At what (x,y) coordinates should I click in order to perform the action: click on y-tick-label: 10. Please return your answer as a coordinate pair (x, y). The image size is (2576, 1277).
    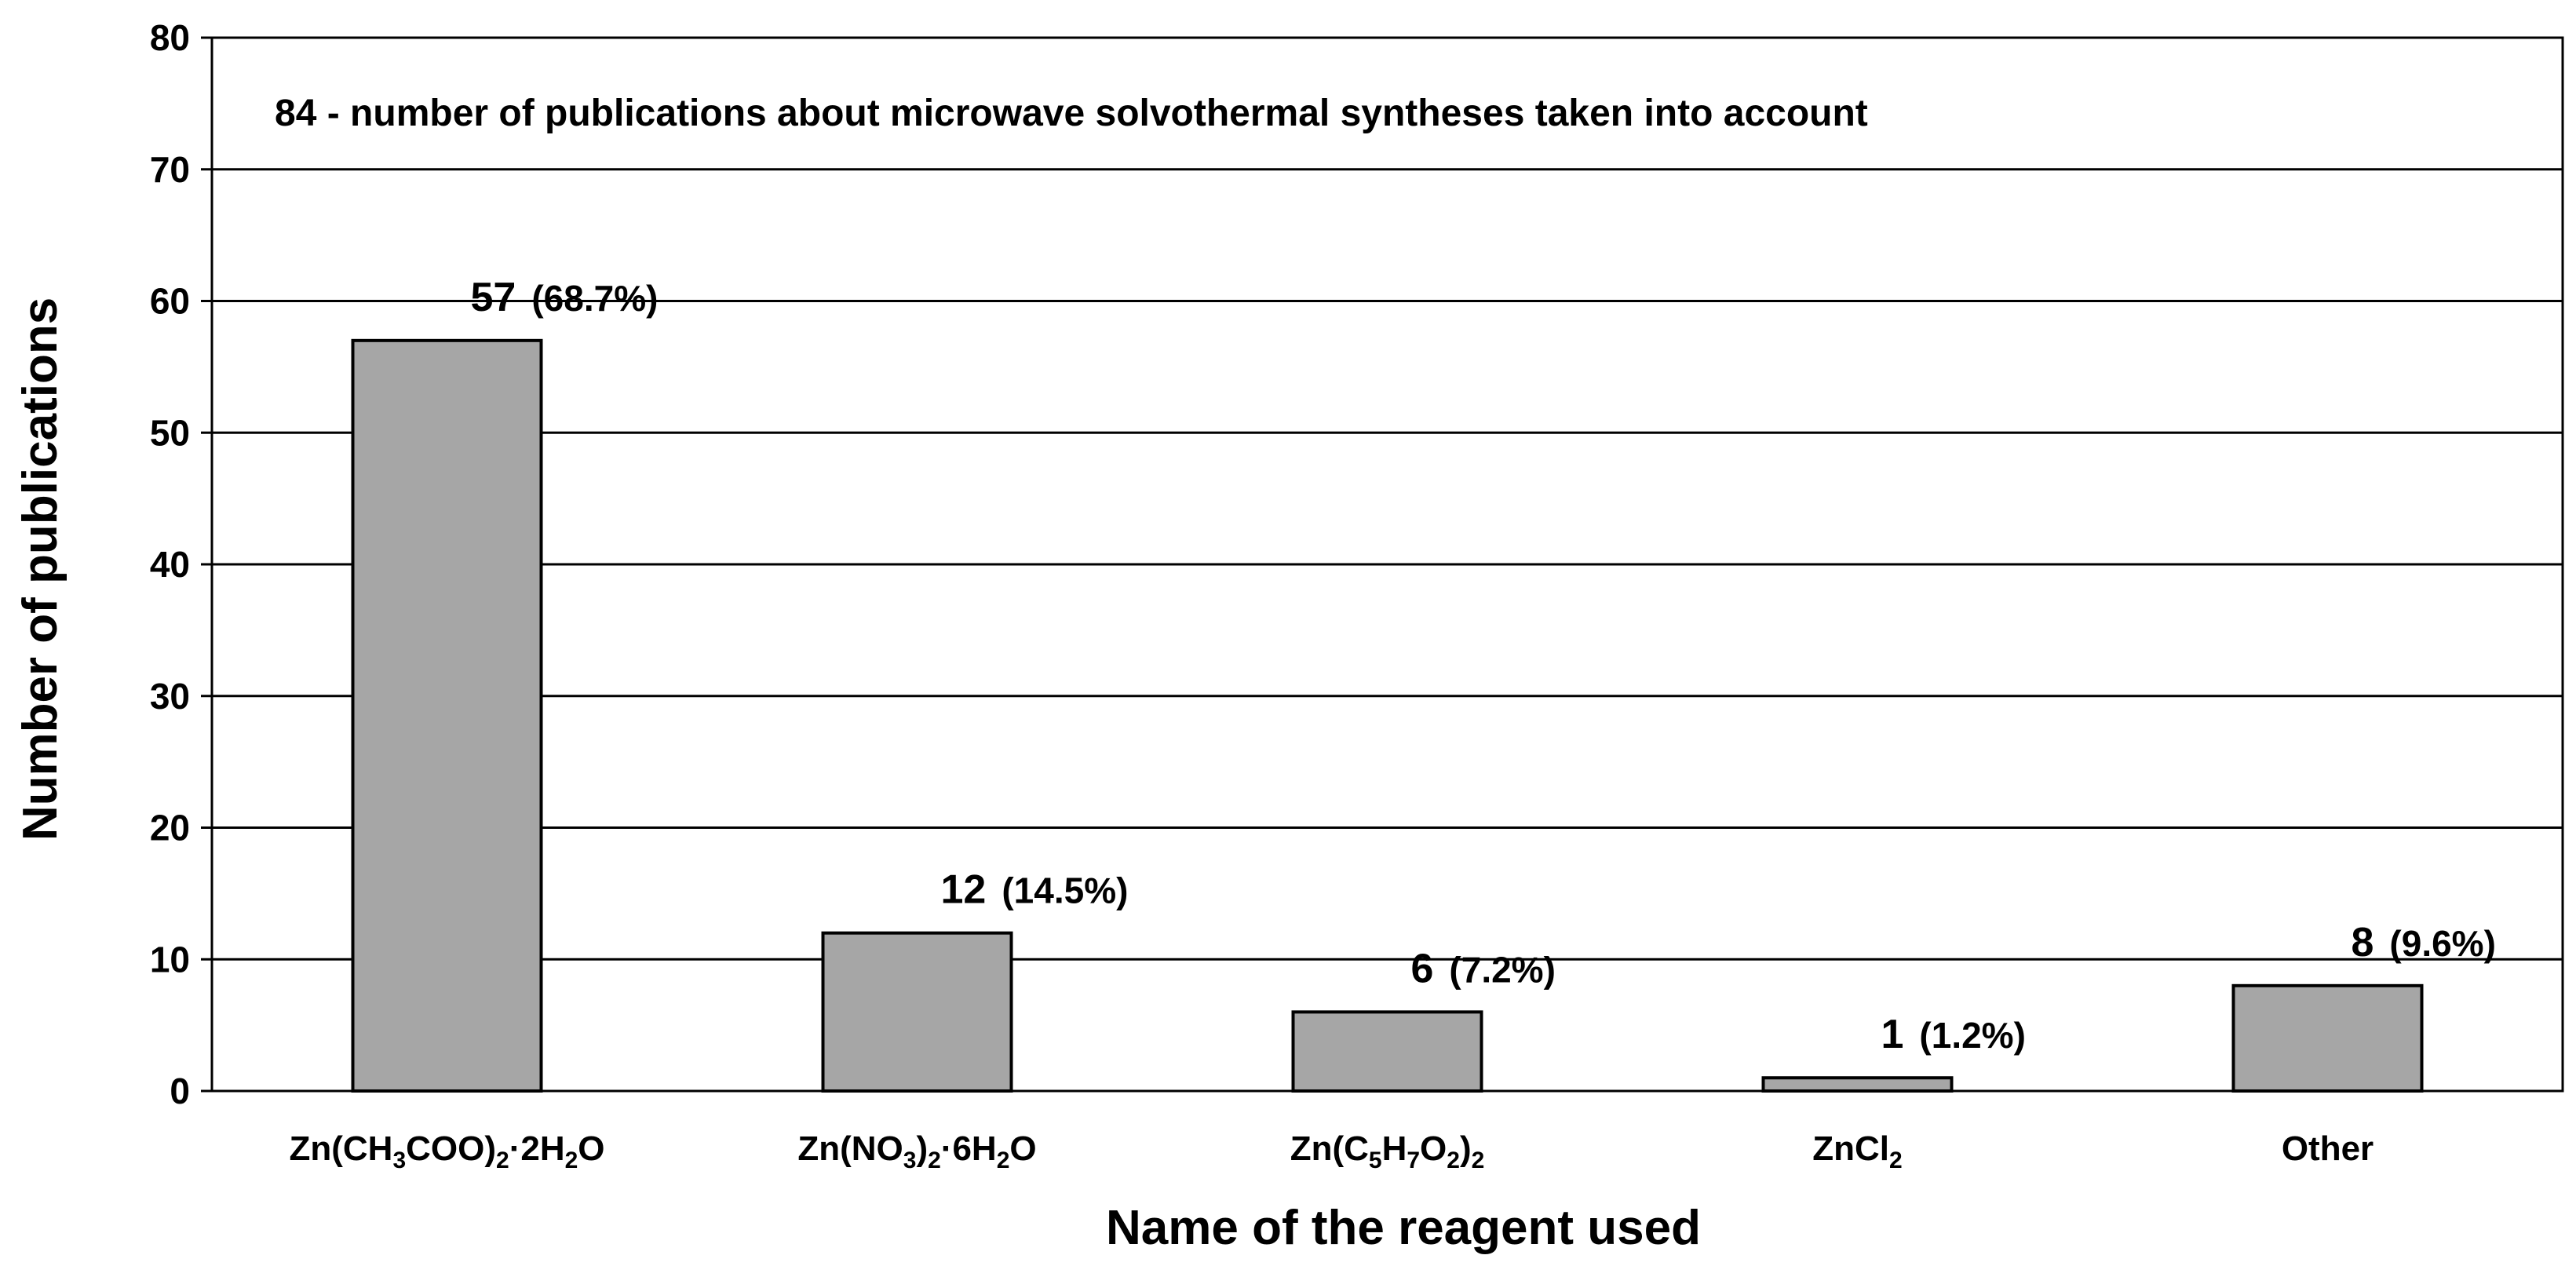
    Looking at the image, I should click on (170, 960).